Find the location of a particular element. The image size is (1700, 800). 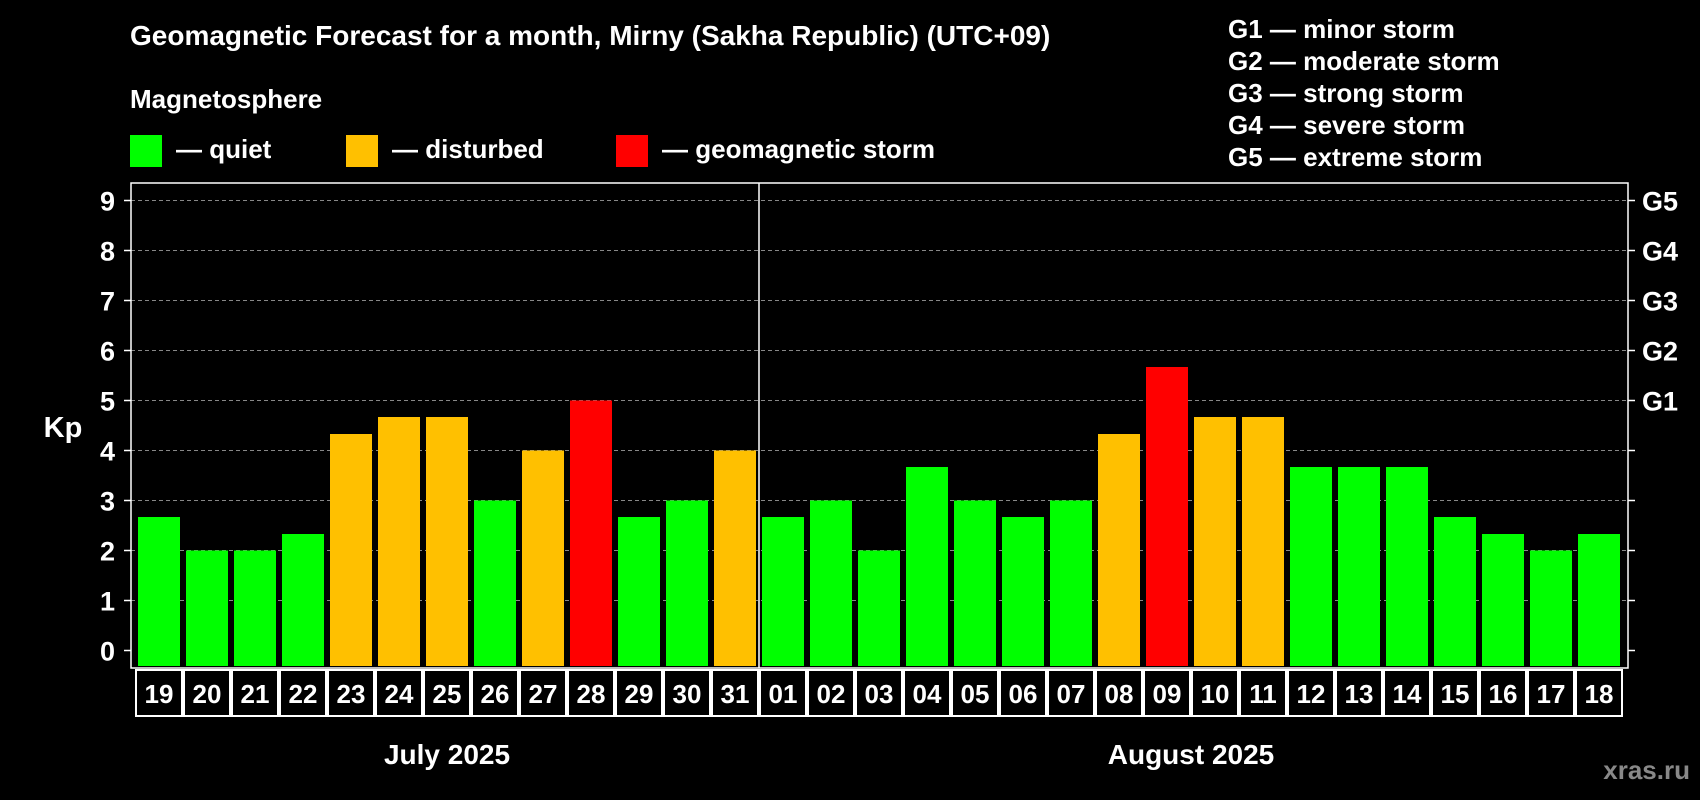

x-tick-label: 22 is located at coordinates (303, 694).